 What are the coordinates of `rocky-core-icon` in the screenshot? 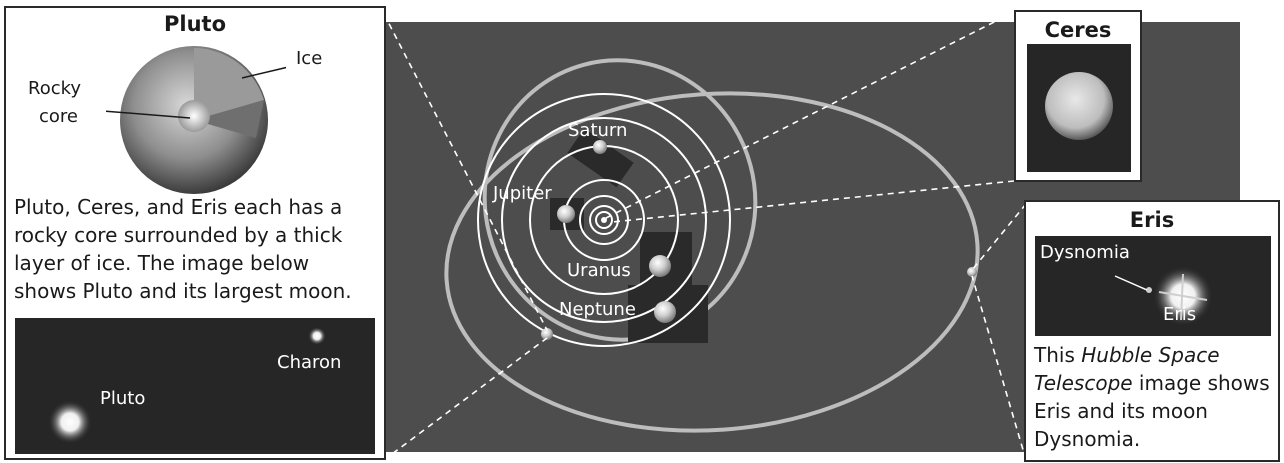 It's located at (194, 116).